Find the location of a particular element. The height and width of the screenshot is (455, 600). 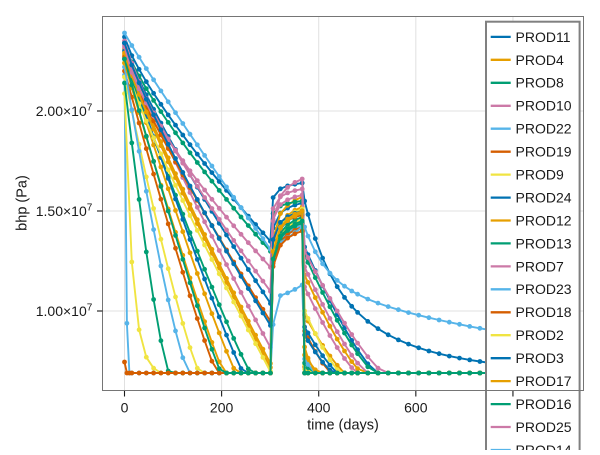

svg-text: PROD14 is located at coordinates (544, 446).